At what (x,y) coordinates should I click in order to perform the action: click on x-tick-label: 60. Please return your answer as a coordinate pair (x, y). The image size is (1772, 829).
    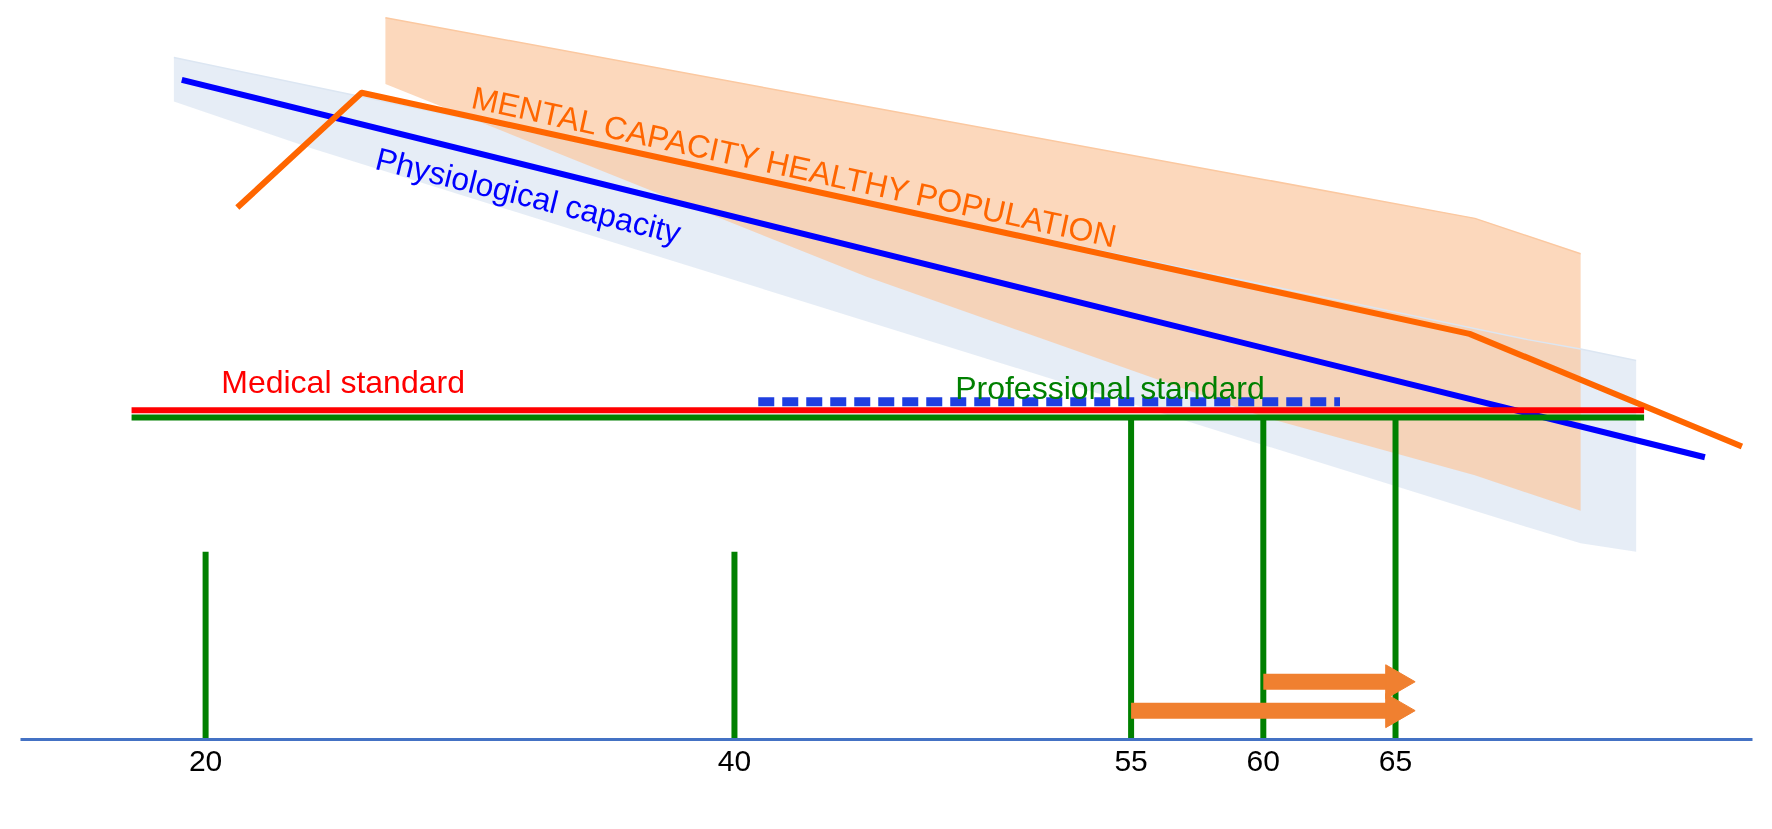
    Looking at the image, I should click on (1263, 760).